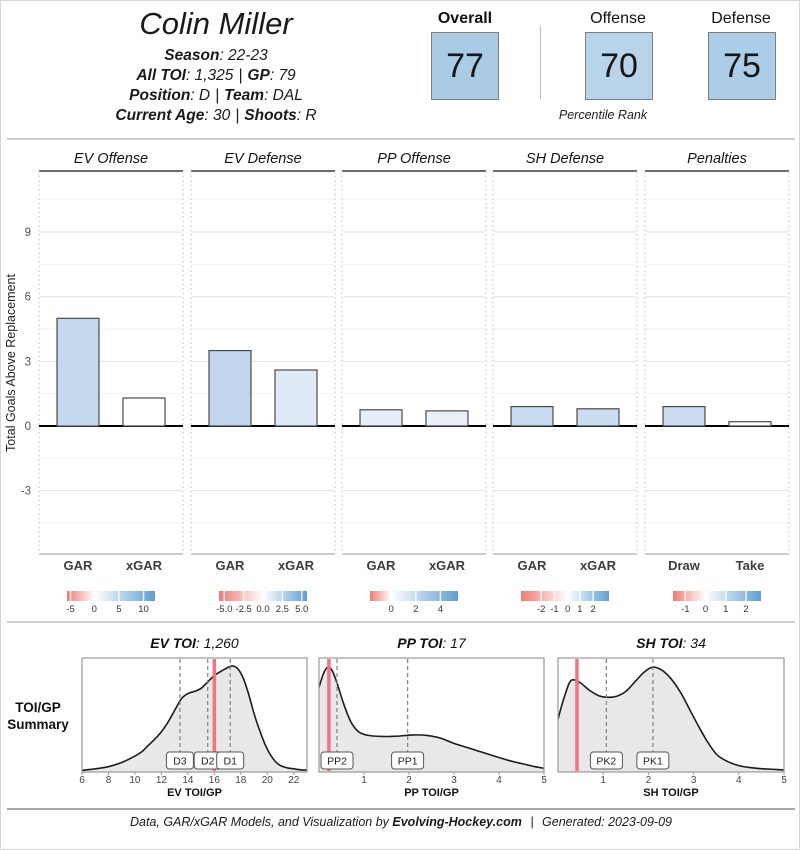 This screenshot has height=850, width=800. Describe the element at coordinates (670, 793) in the screenshot. I see `x-axis-title: SH TOI/GP` at that location.